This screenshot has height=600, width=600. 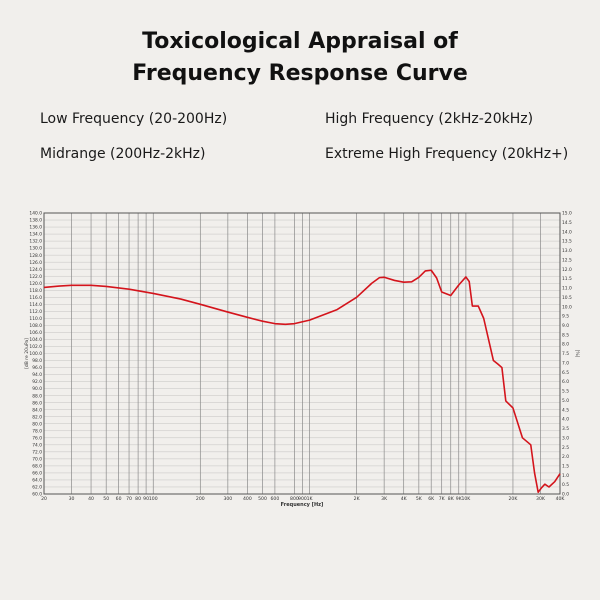 I want to click on y-tick-label: 110.0, so click(x=35, y=319).